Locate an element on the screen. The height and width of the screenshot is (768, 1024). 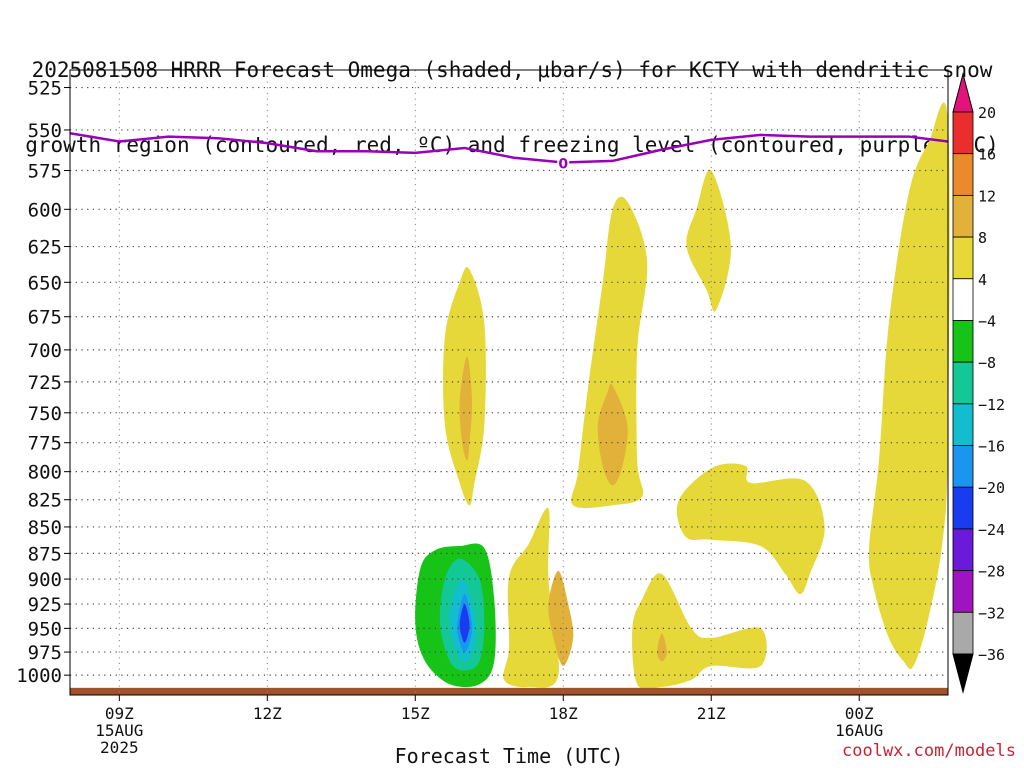
freezing-level-layer: 0 is located at coordinates (509, 152).